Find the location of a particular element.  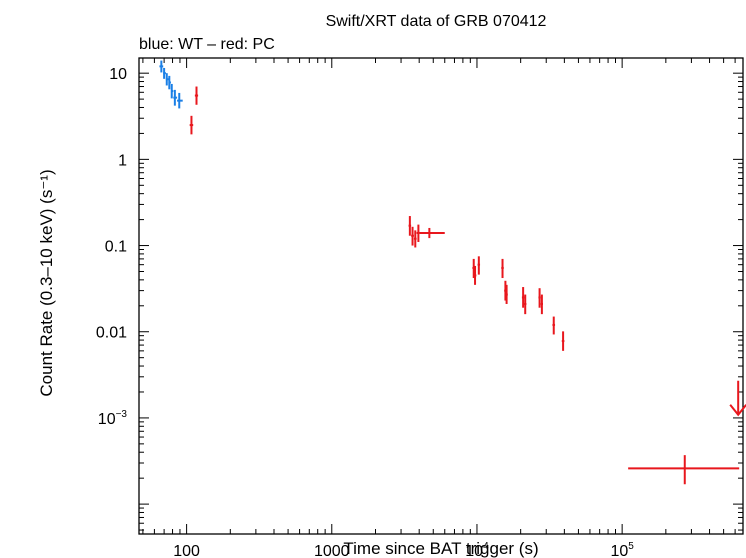

x-tick-label: 105 is located at coordinates (622, 549).